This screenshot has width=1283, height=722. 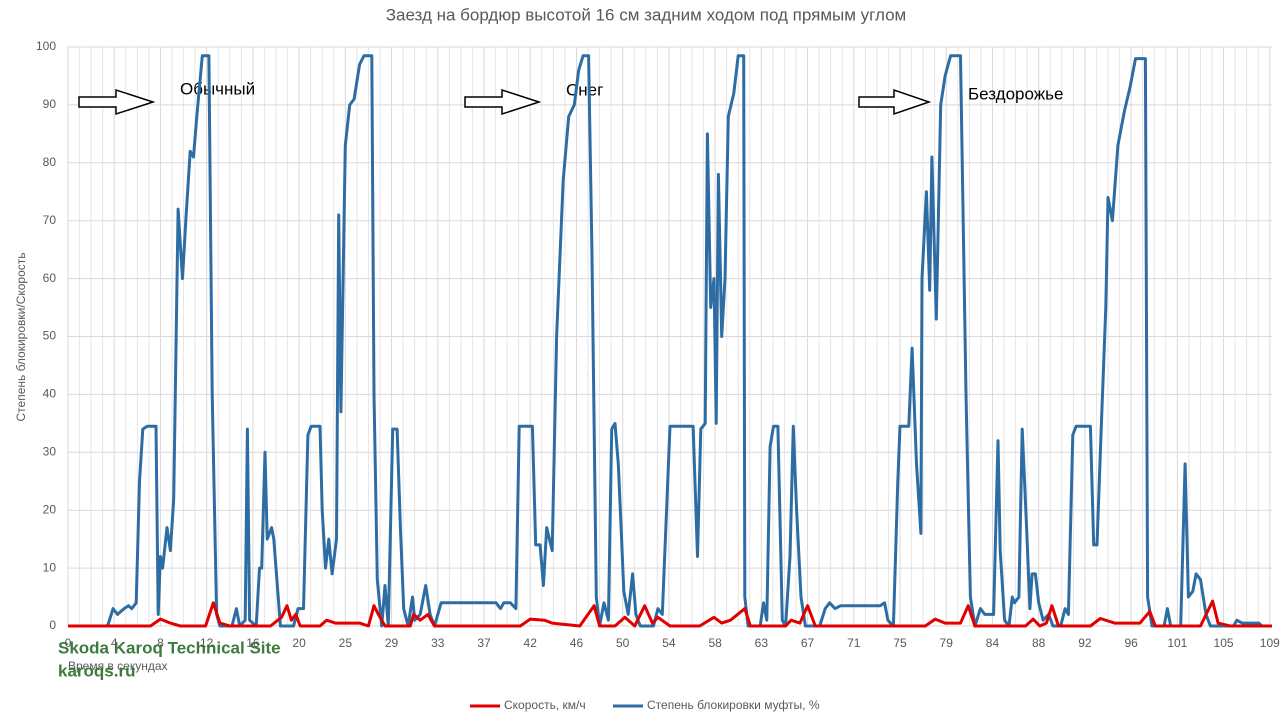 I want to click on x-tick-label: 4, so click(x=114, y=643).